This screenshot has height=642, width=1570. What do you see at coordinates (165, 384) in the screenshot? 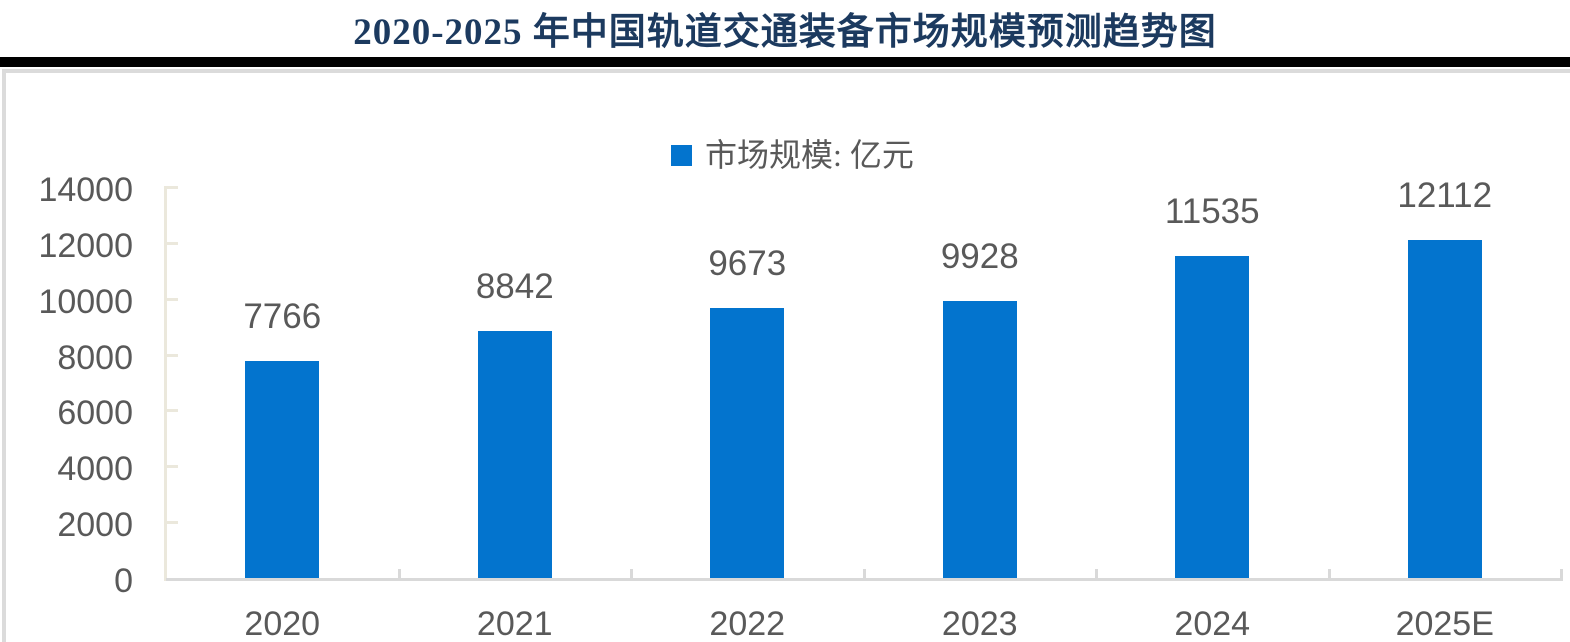
I see `y-axis-line` at bounding box center [165, 384].